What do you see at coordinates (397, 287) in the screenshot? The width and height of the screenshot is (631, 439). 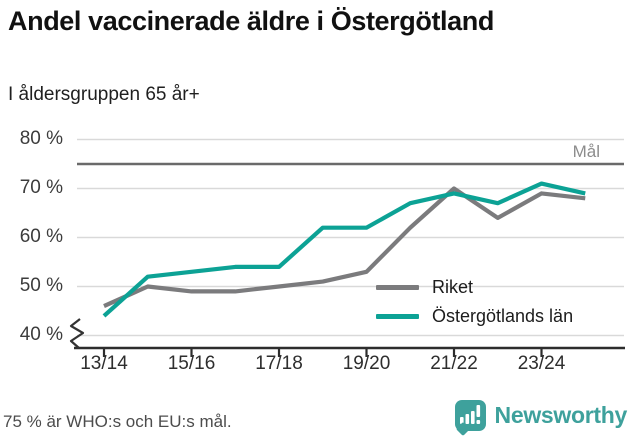 I see `riket-line-swatch-icon` at bounding box center [397, 287].